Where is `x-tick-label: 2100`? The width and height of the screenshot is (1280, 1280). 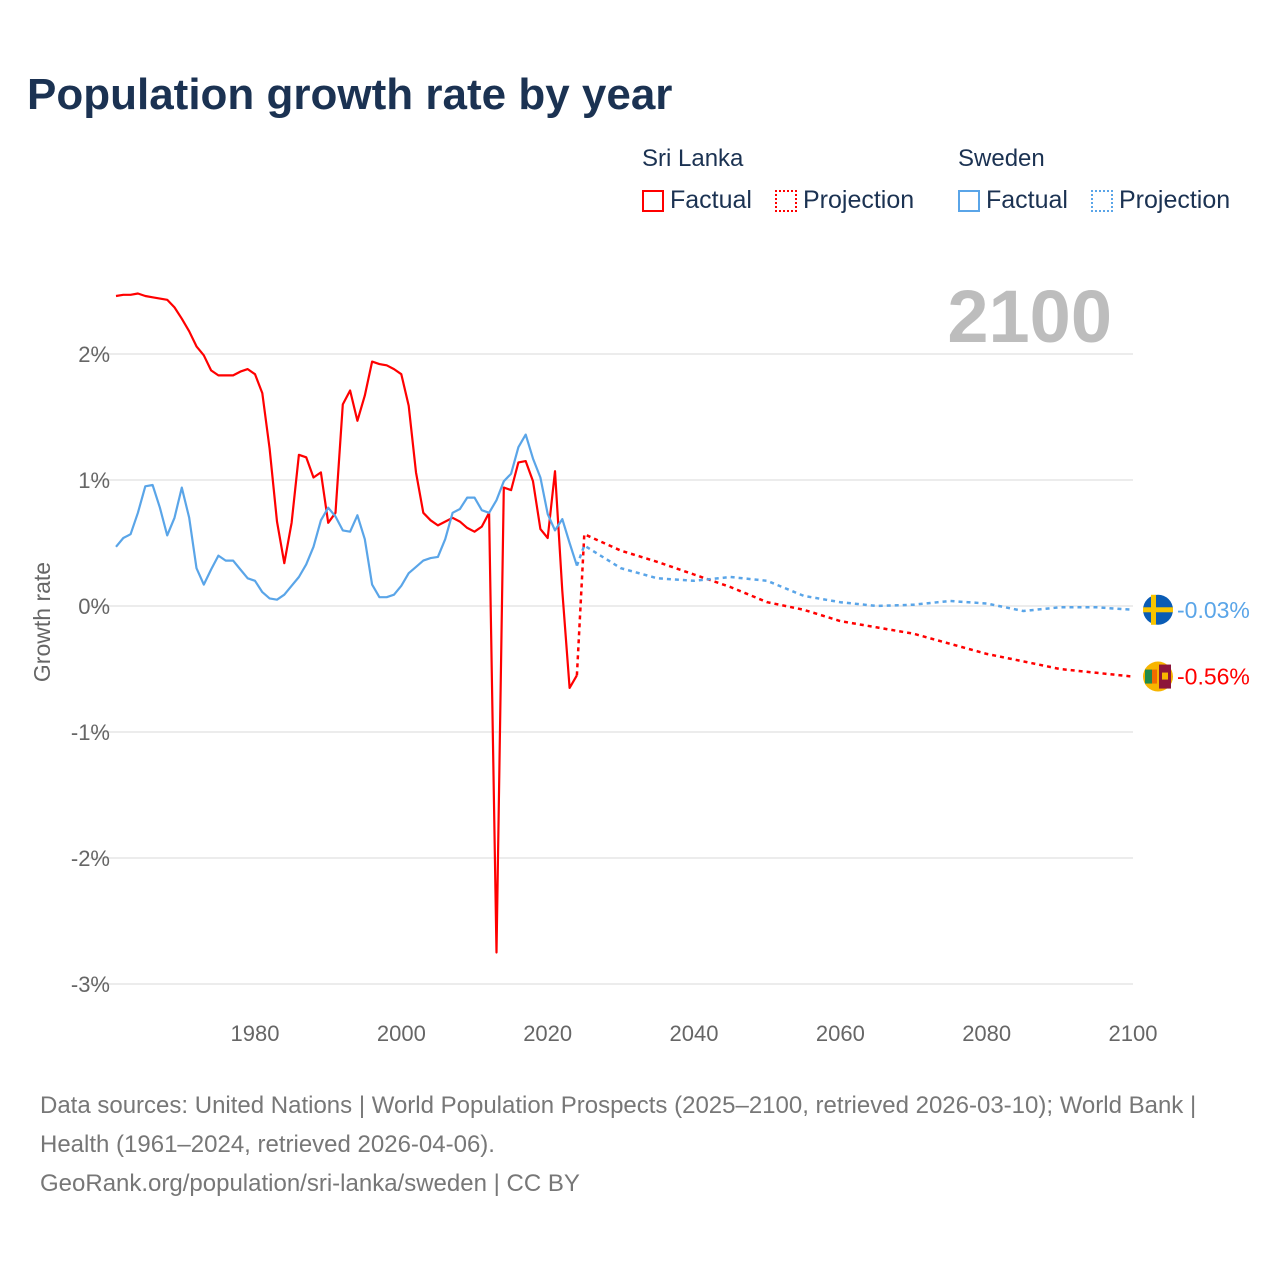
x-tick-label: 2100 is located at coordinates (1133, 1033).